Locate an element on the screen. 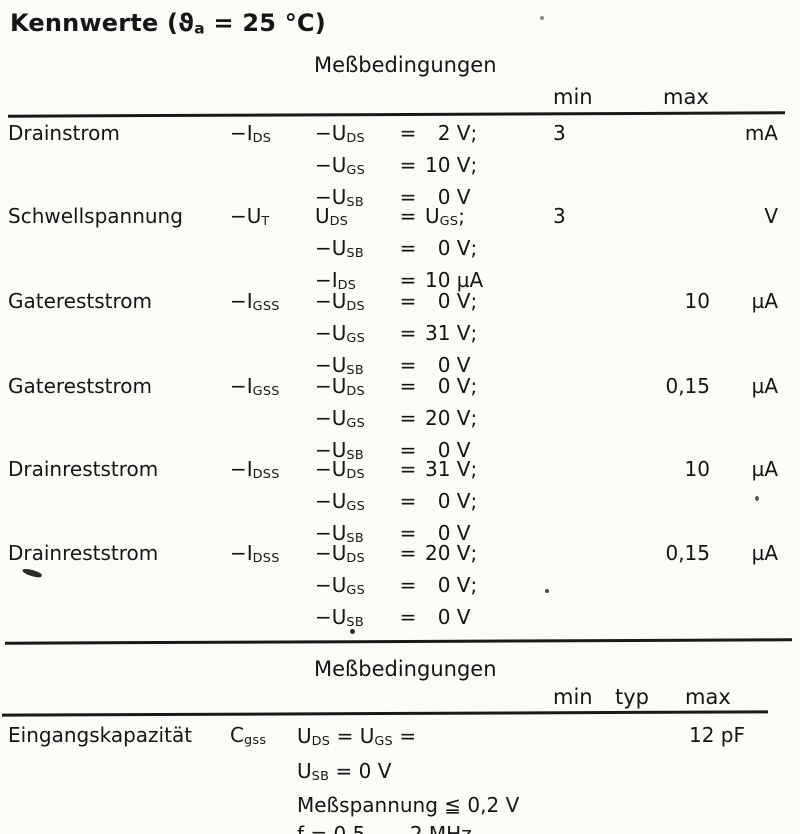 This screenshot has width=800, height=834. table2-column-header-min: min is located at coordinates (573, 697).